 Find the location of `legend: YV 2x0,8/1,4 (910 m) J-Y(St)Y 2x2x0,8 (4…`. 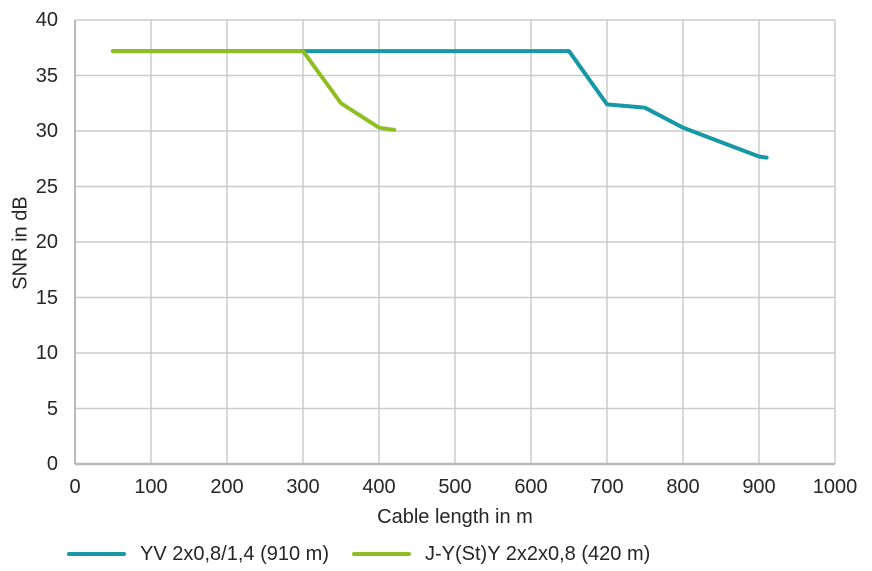

legend: YV 2x0,8/1,4 (910 m) J-Y(St)Y 2x2x0,8 (4… is located at coordinates (436, 554).